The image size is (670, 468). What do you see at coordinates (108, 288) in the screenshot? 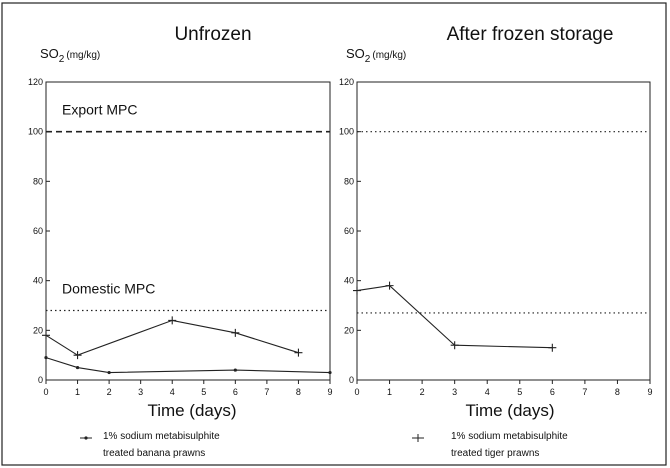
I see `reference-line-label: Domestic MPC` at bounding box center [108, 288].